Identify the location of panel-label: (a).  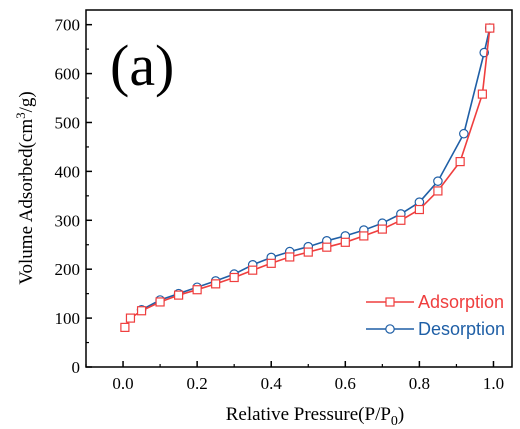
(142, 65).